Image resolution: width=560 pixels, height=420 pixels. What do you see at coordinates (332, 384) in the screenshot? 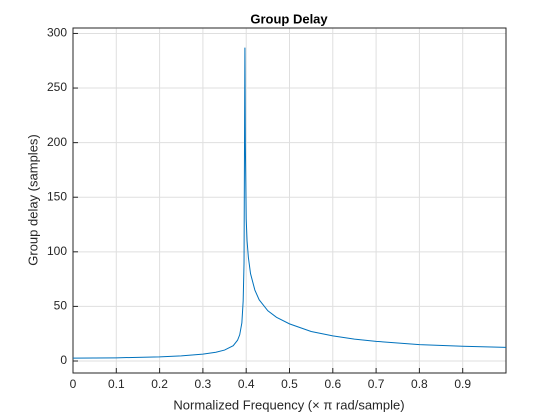
I see `x-tick-label: 0.6` at bounding box center [332, 384].